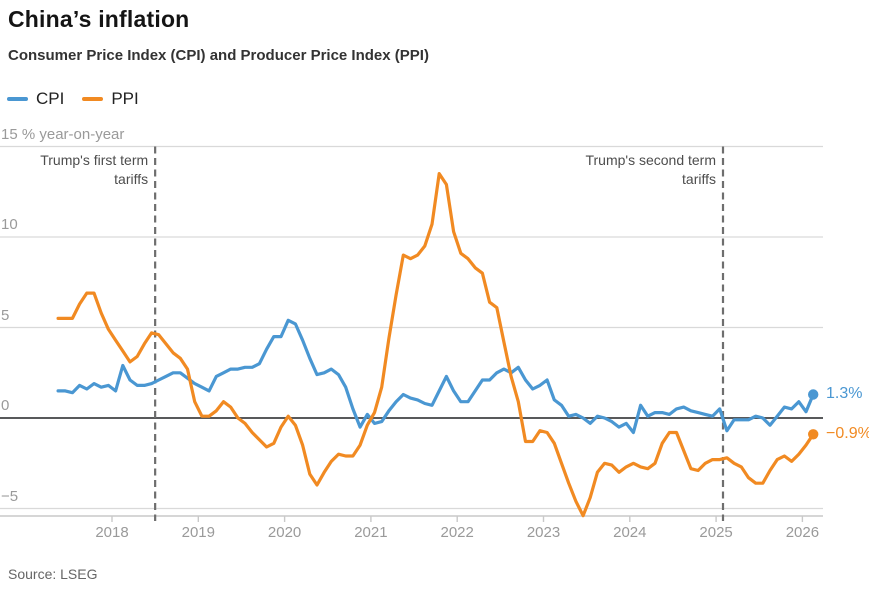 The height and width of the screenshot is (590, 869). I want to click on x-tick-label-2019: 2019, so click(198, 532).